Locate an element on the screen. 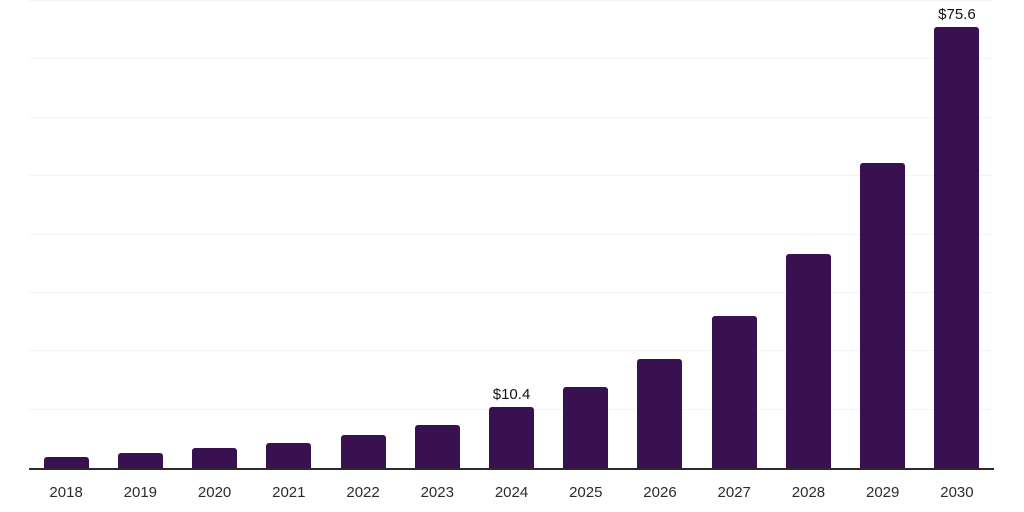 The image size is (1024, 512). bar-slot-2021 is located at coordinates (289, 234).